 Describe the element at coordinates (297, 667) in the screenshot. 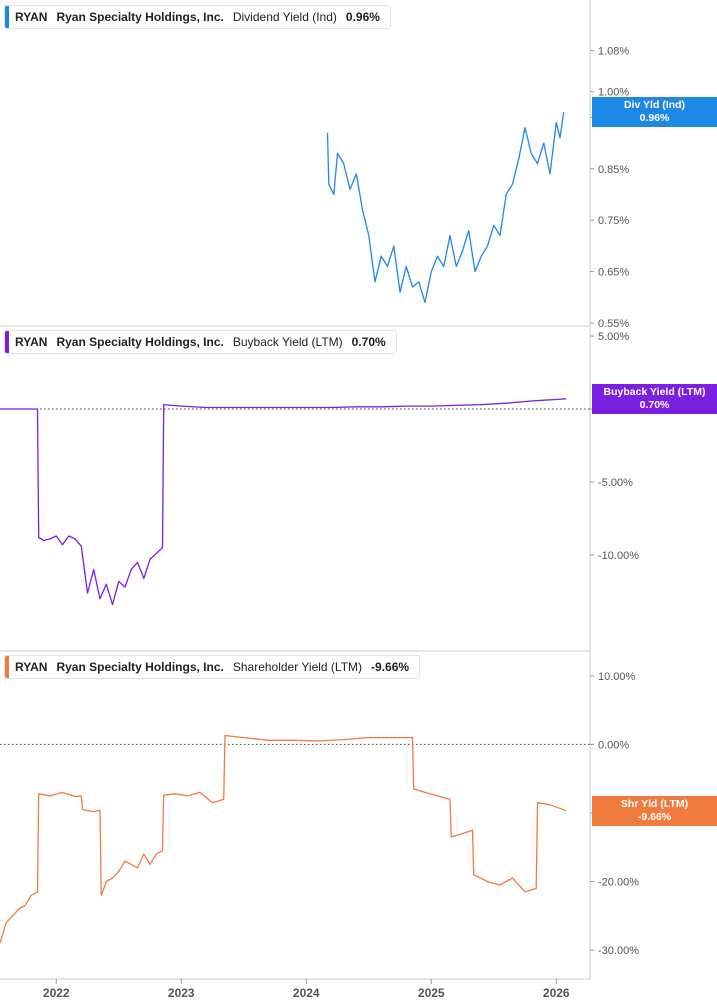

I see `legend-metric: Shareholder Yield (LTM)` at that location.